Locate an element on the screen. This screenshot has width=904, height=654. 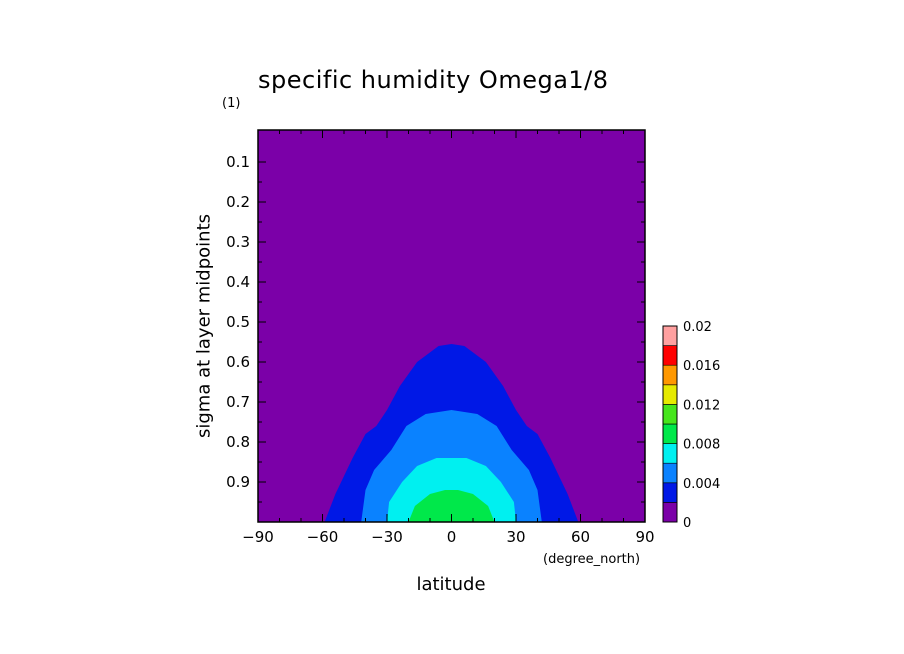
y-tick-label: 0.4 is located at coordinates (238, 282).